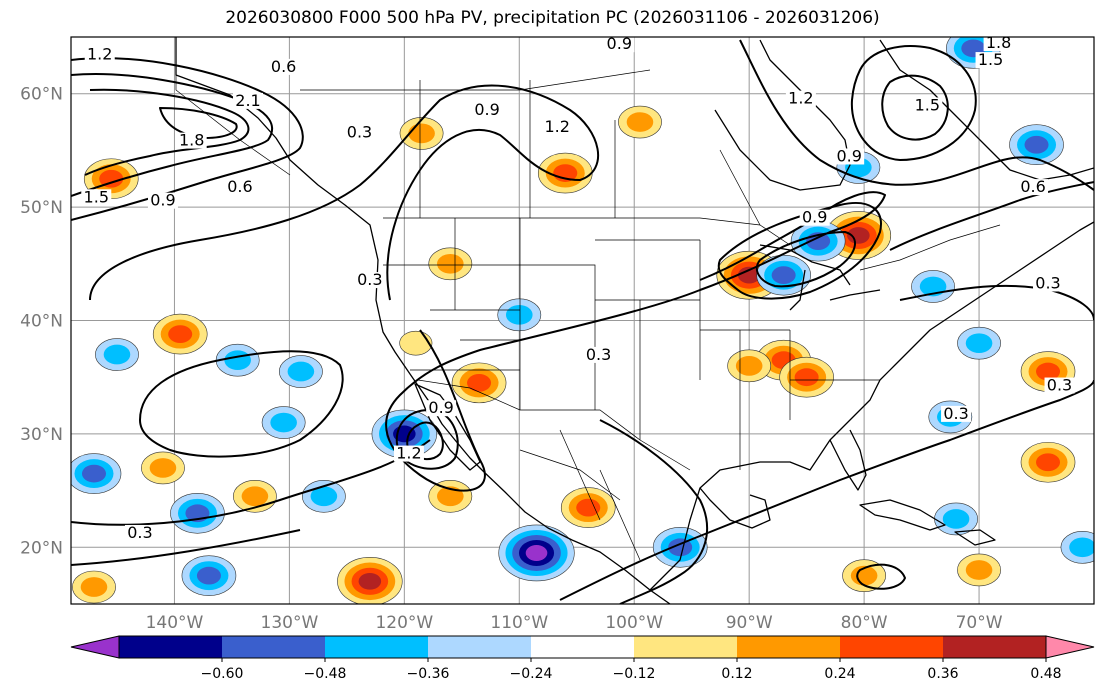 This screenshot has height=698, width=1105. I want to click on pv-contour-caribbean, so click(881, 576).